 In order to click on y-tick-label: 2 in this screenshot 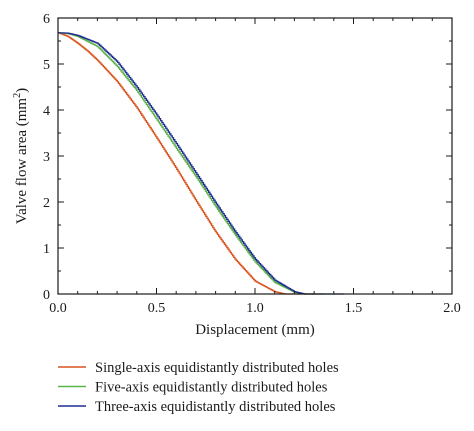, I will do `click(46, 203)`.